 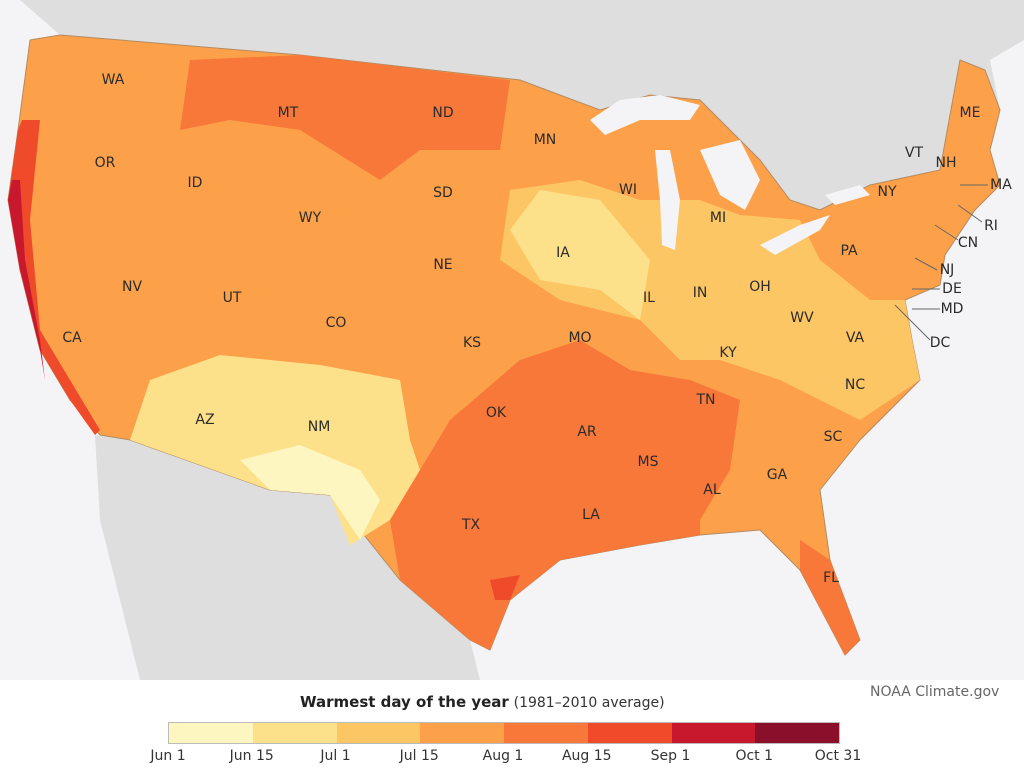 I want to click on leader-lines, so click(x=941, y=262).